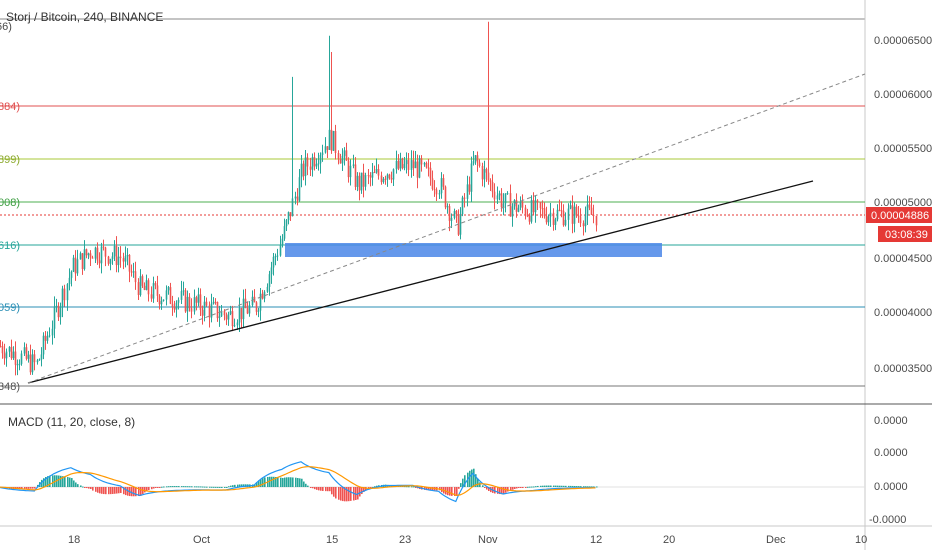 The width and height of the screenshot is (932, 550). Describe the element at coordinates (71, 422) in the screenshot. I see `macd-label: MACD (11, 20, close, 8)` at that location.